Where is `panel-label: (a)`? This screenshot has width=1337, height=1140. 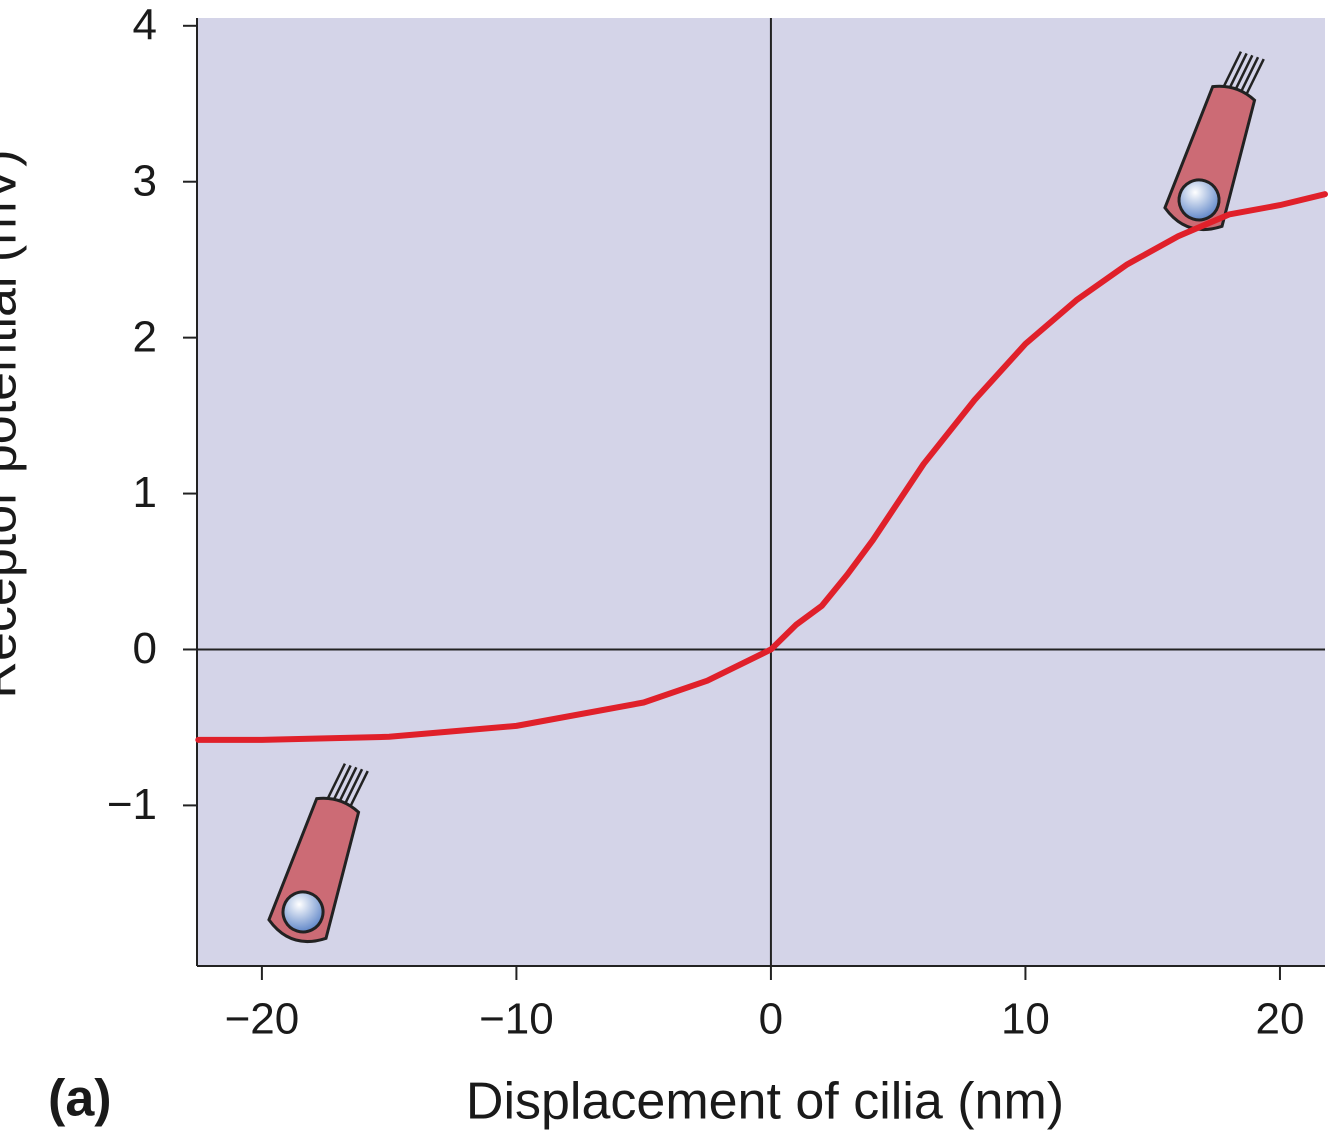 panel-label: (a) is located at coordinates (80, 1099).